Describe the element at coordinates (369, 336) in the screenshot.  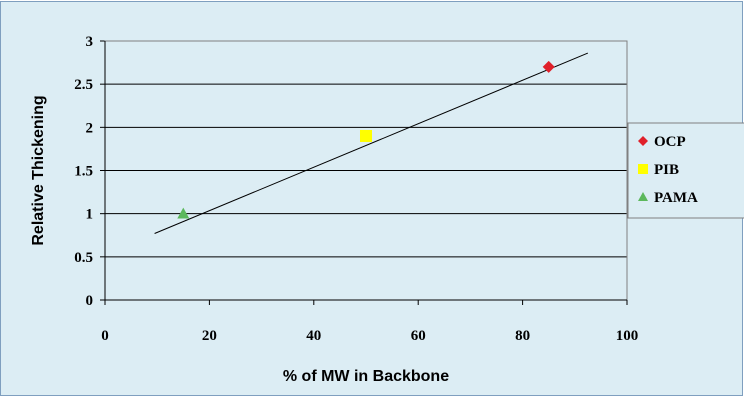
I see `x-tick-labels: 0 20 40 60 80 100` at that location.